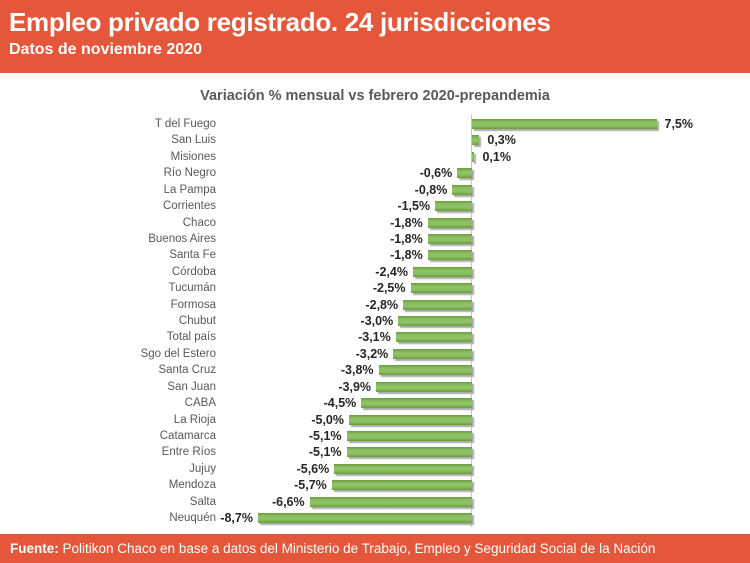 The width and height of the screenshot is (750, 563). I want to click on value-label: -8,7%, so click(236, 518).